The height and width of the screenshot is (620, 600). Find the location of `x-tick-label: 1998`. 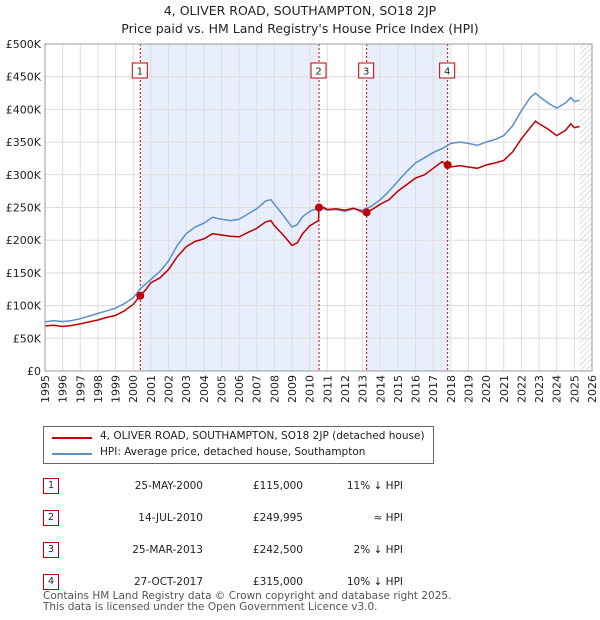

x-tick-label: 1998 is located at coordinates (98, 389).